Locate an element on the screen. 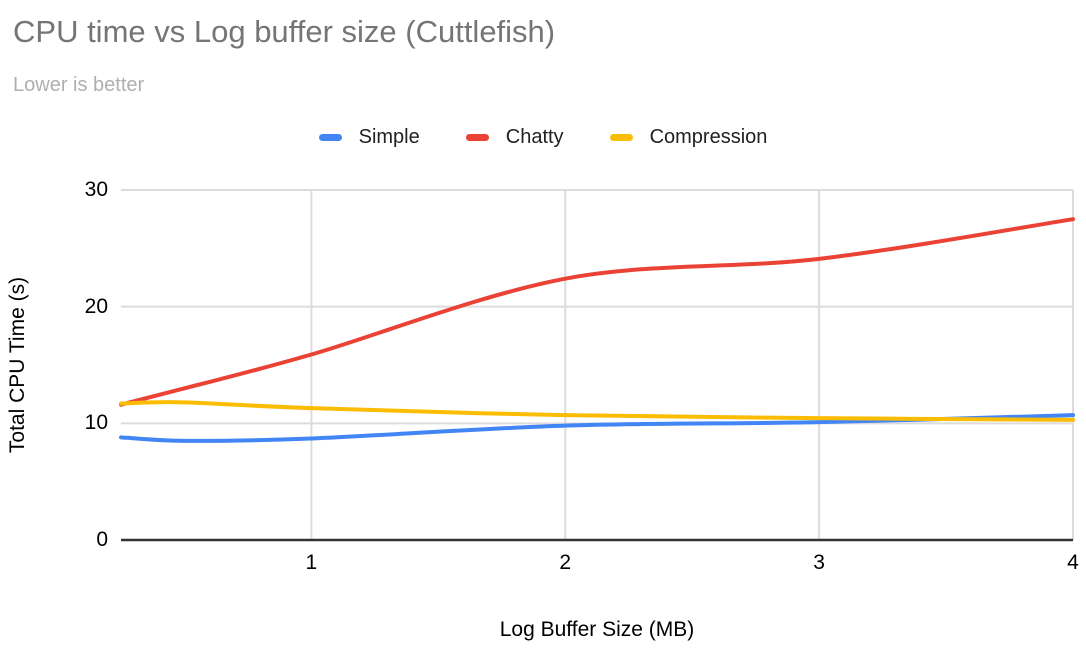  x-tick-label-2: 2 is located at coordinates (565, 562).